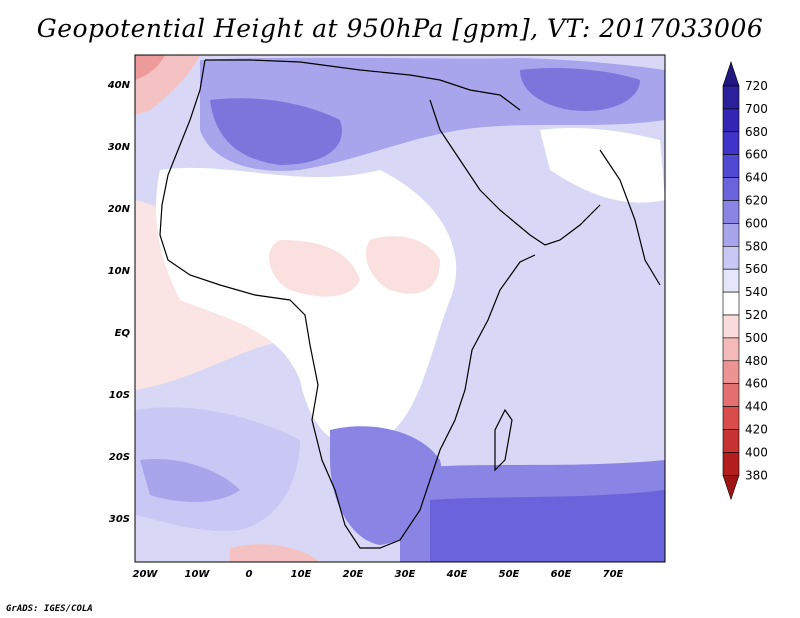  Describe the element at coordinates (119, 302) in the screenshot. I see `latitude-axis: 40N 30N 20N 10N EQ 10S 20S 30S` at that location.